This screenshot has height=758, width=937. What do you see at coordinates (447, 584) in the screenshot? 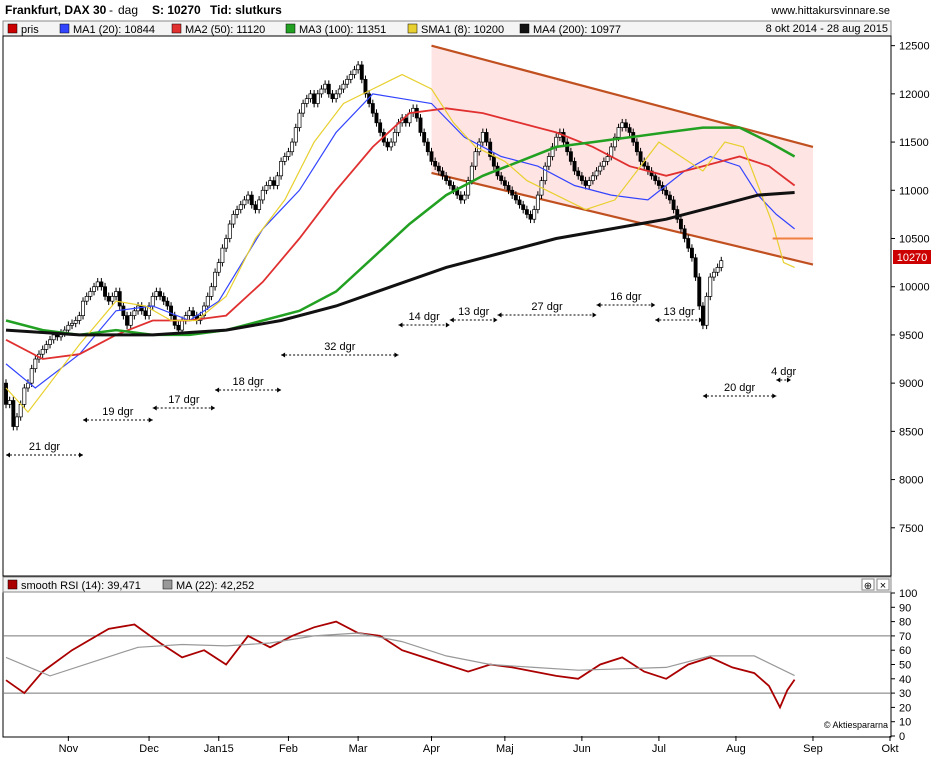
I see `rsi-legend-bar` at bounding box center [447, 584].